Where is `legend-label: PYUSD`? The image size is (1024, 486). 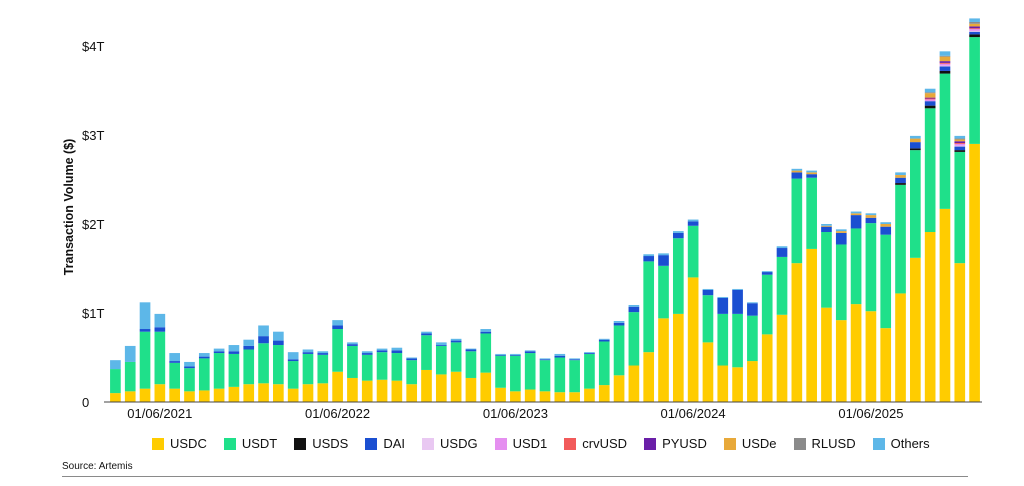 legend-label: PYUSD is located at coordinates (684, 443).